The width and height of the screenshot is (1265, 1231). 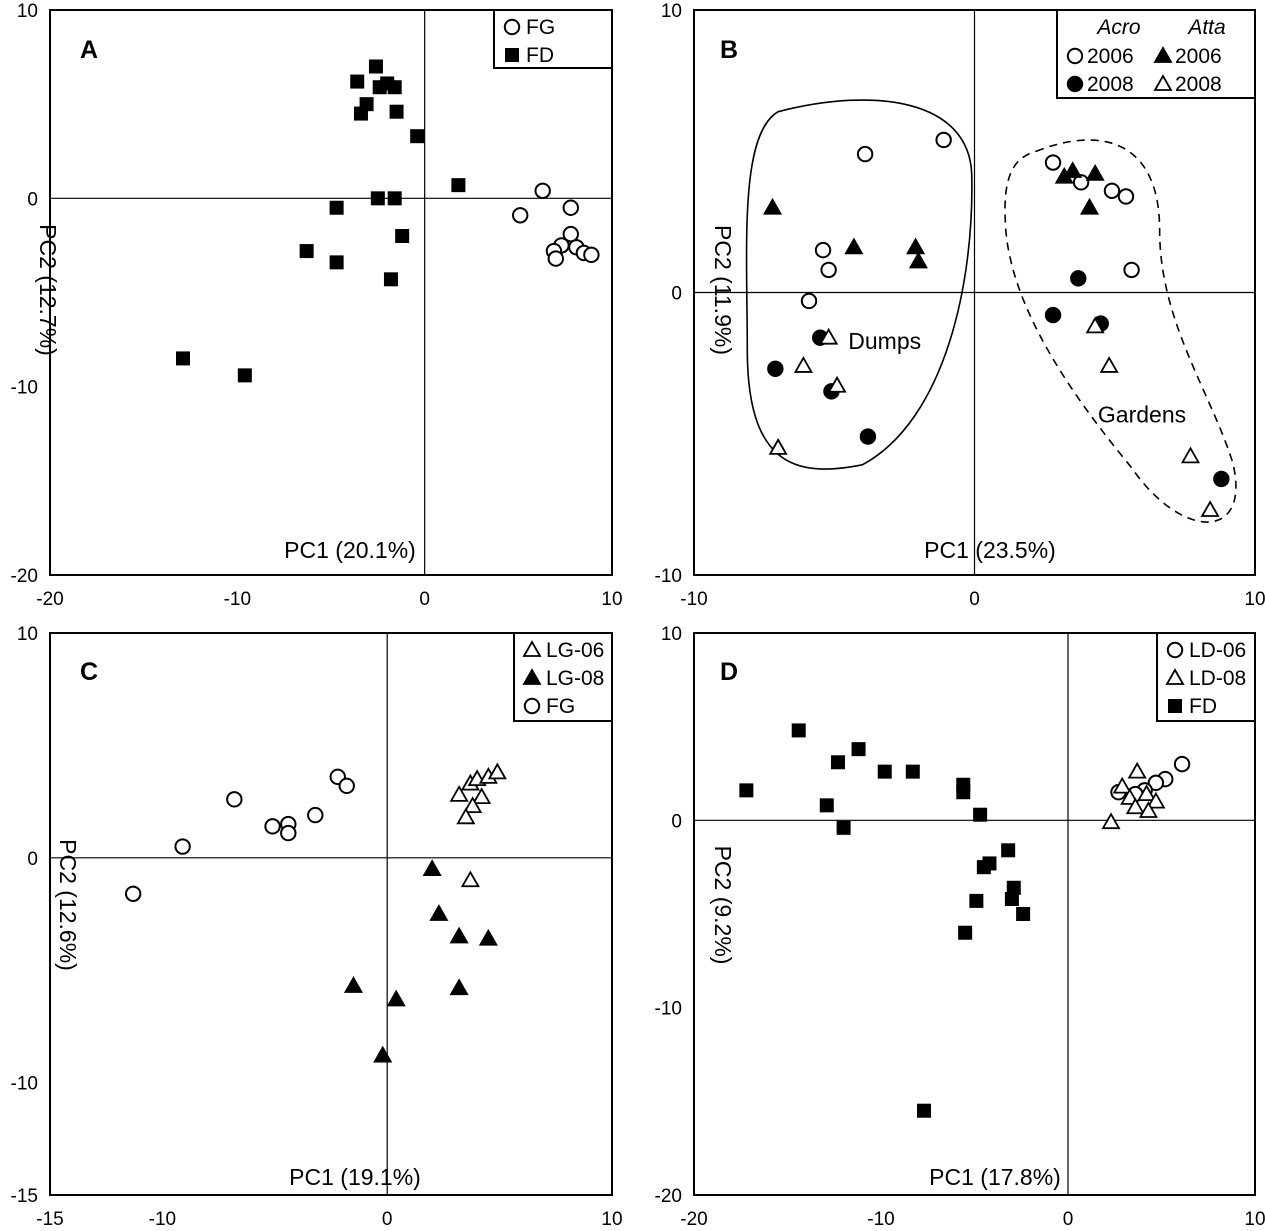 What do you see at coordinates (355, 1177) in the screenshot?
I see `x-axis-label: PC1 (19.1%)` at bounding box center [355, 1177].